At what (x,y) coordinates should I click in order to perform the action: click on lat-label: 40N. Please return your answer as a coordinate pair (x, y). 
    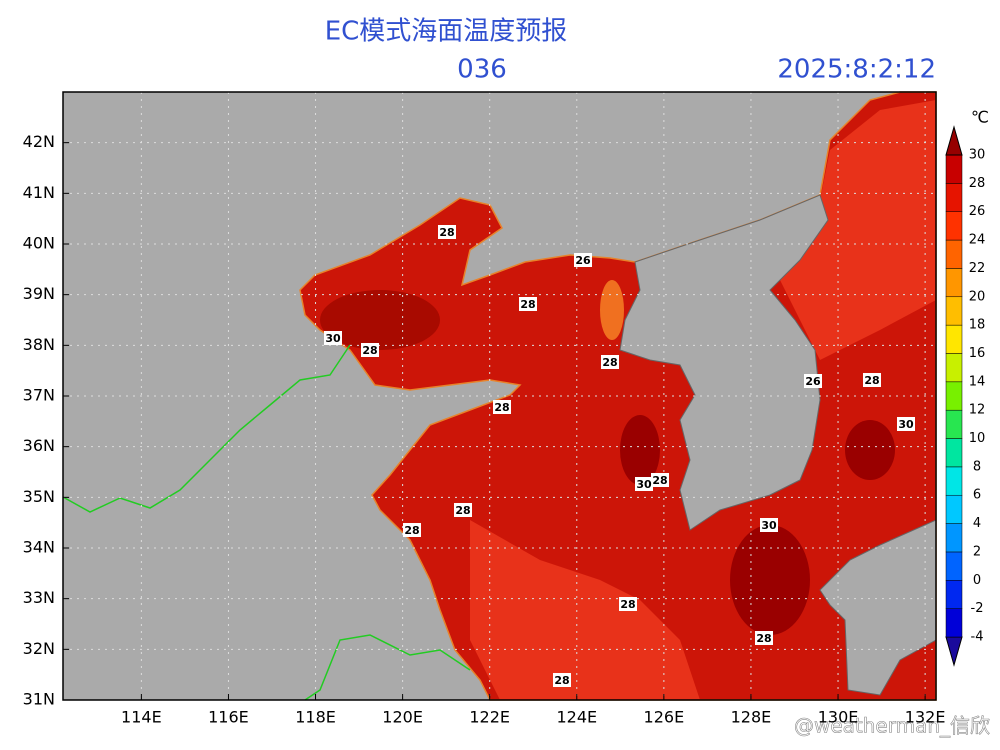
    Looking at the image, I should click on (39, 243).